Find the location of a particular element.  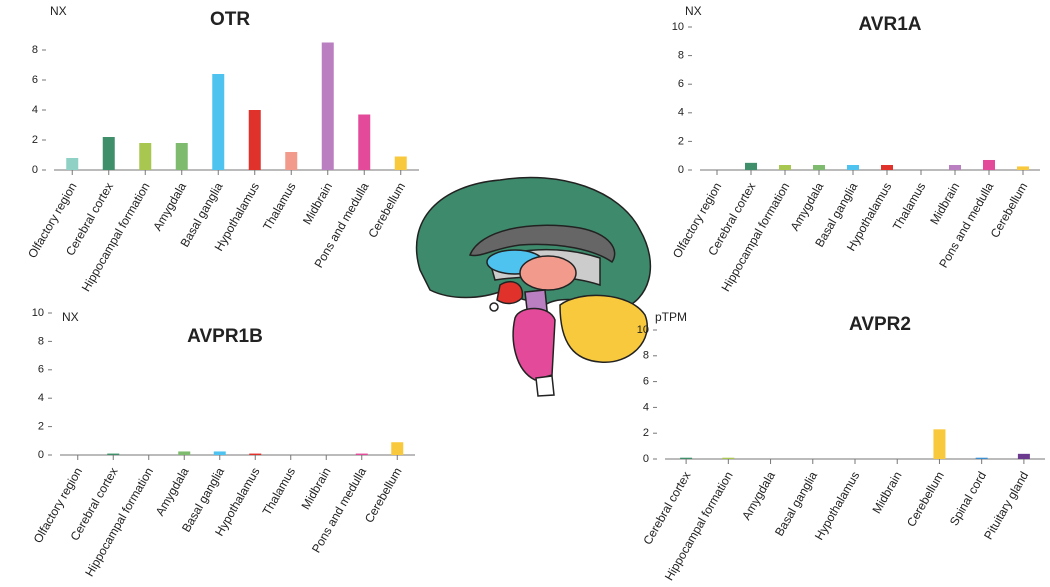

thalamus is located at coordinates (548, 273).